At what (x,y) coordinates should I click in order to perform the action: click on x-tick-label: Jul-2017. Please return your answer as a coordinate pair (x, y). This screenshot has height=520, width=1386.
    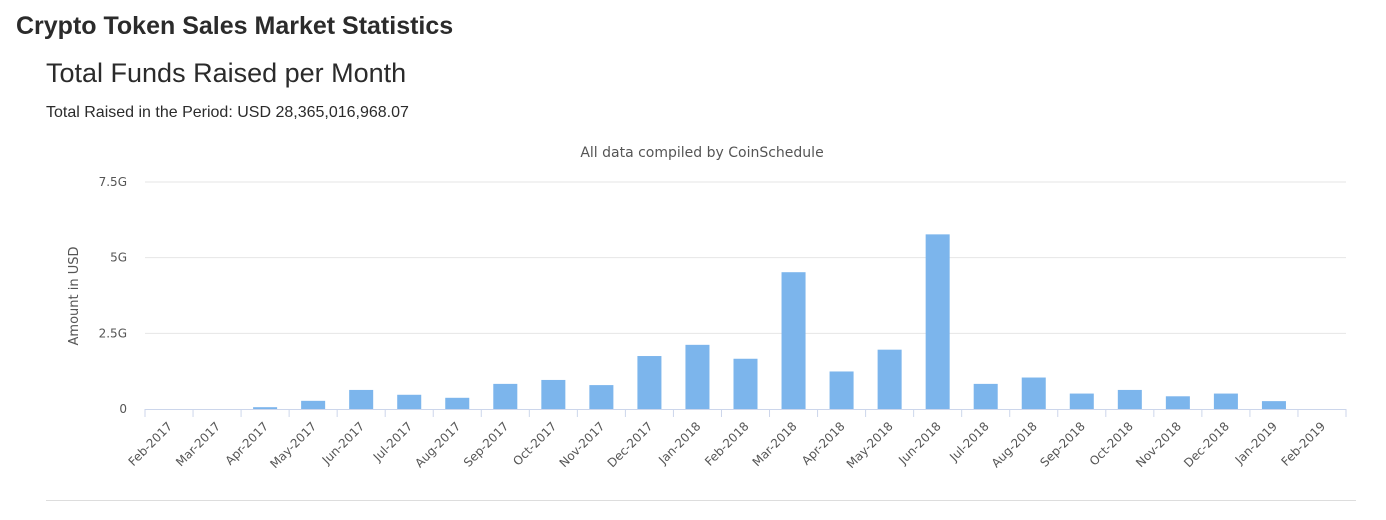
    Looking at the image, I should click on (393, 442).